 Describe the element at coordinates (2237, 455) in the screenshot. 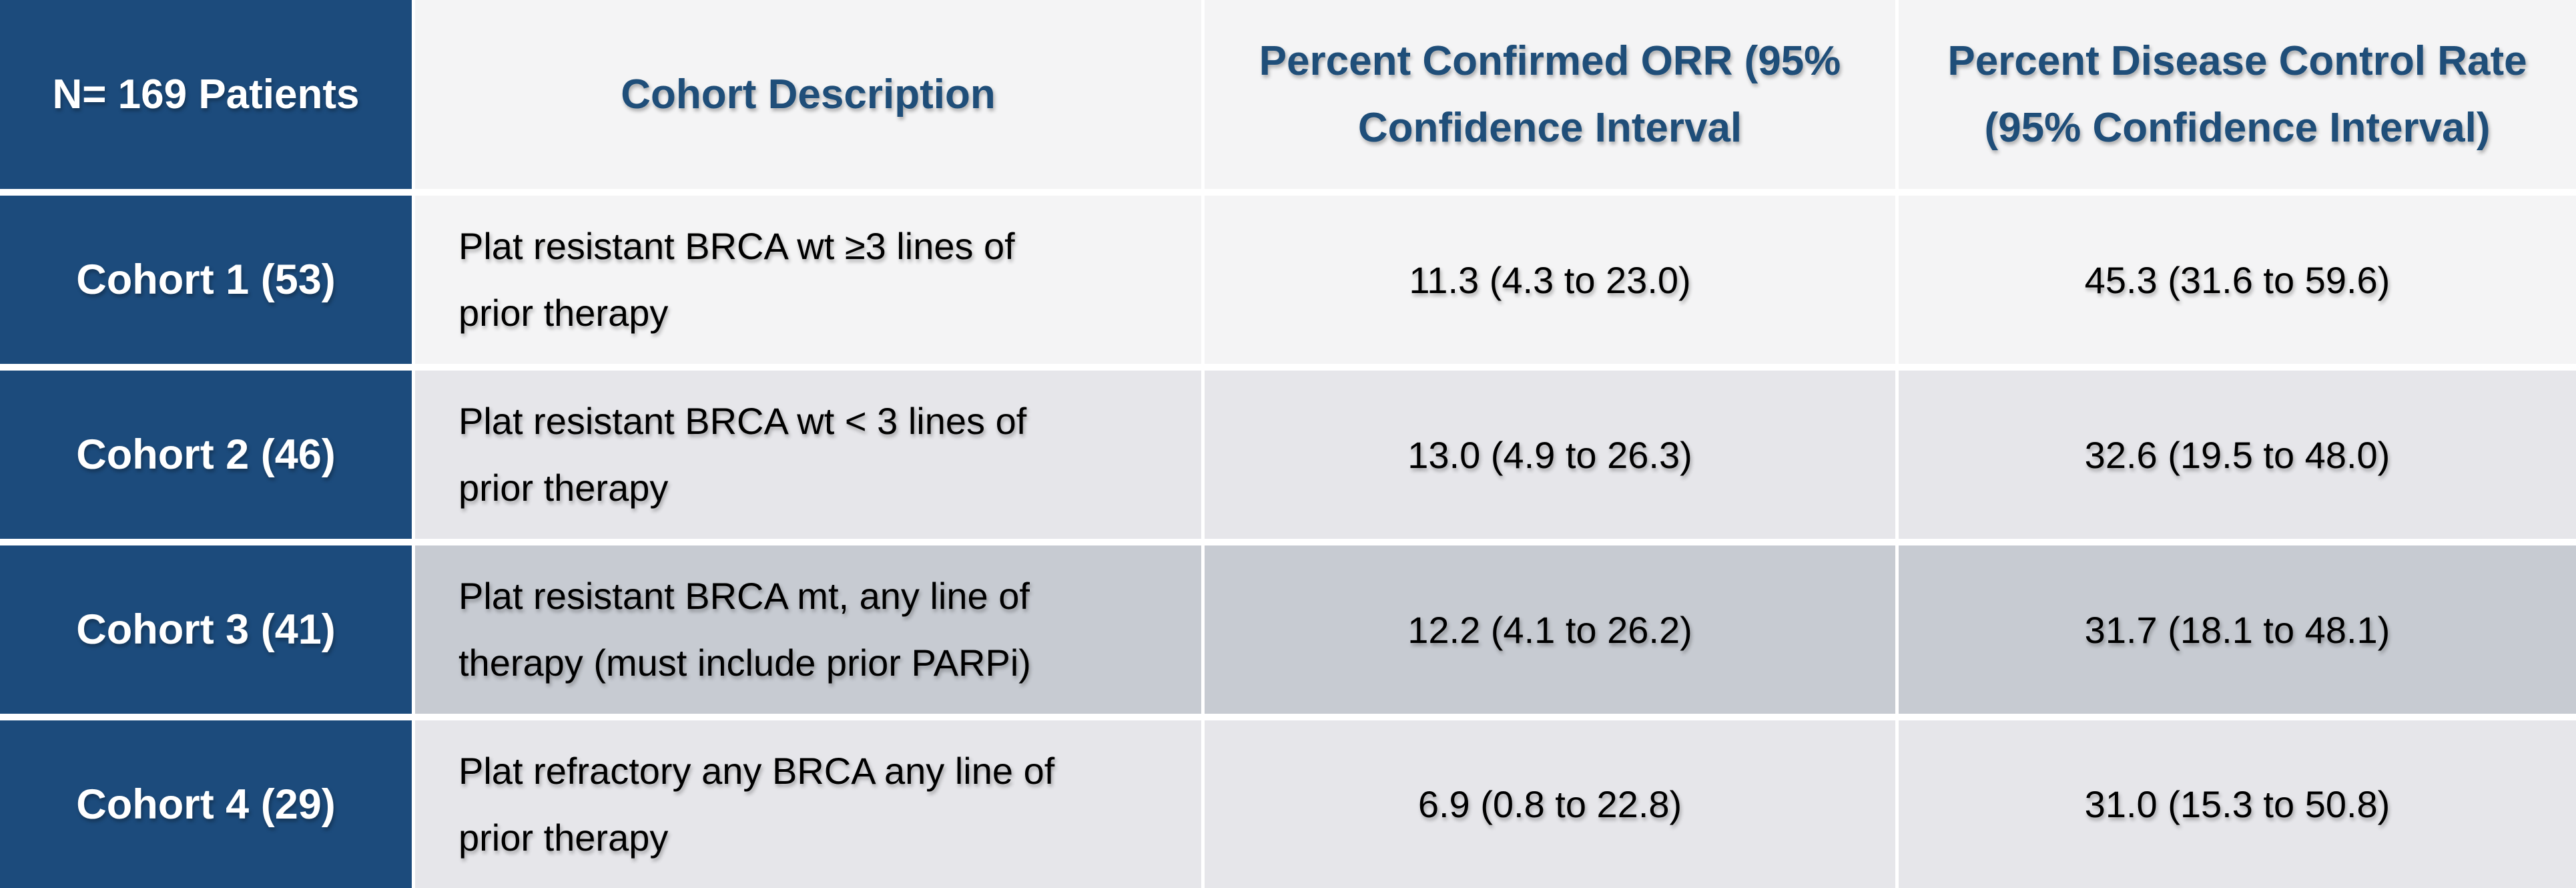

I see `dcr-value-cell: 32.6 (19.5 to 48.0)` at that location.